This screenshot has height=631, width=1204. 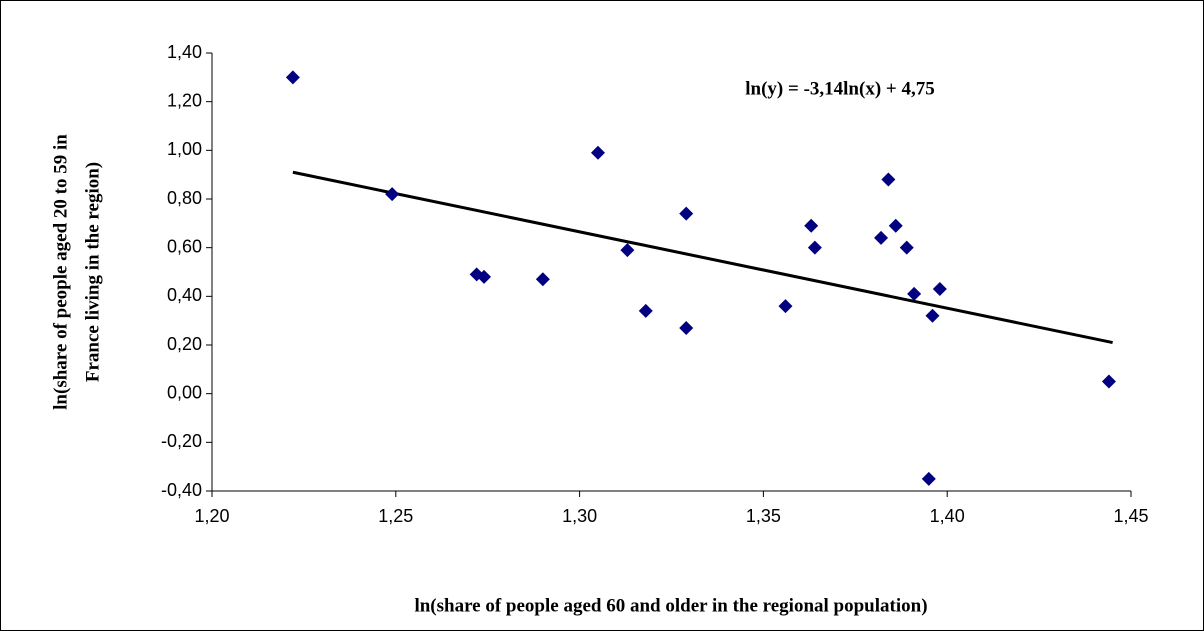 What do you see at coordinates (947, 516) in the screenshot?
I see `x-tick-label: 1,40` at bounding box center [947, 516].